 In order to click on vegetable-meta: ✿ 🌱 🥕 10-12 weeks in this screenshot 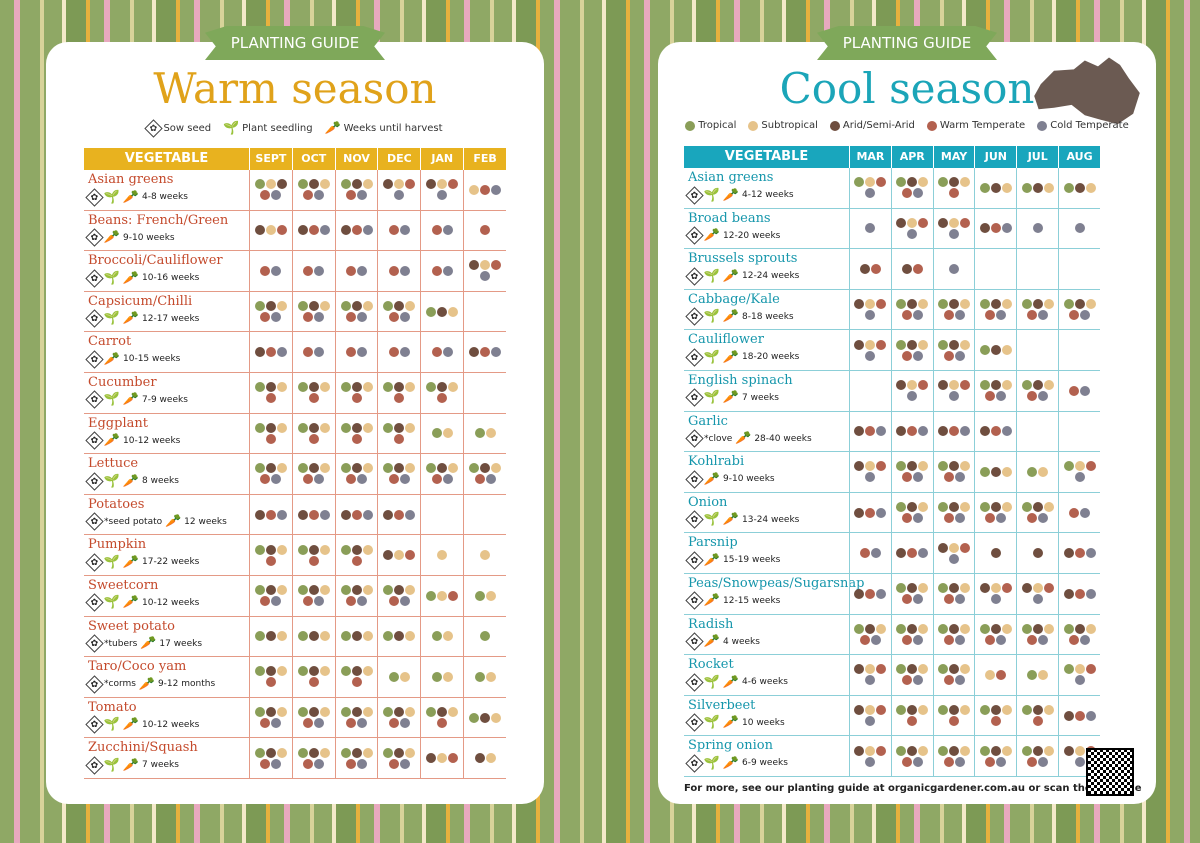, I will do `click(165, 724)`.